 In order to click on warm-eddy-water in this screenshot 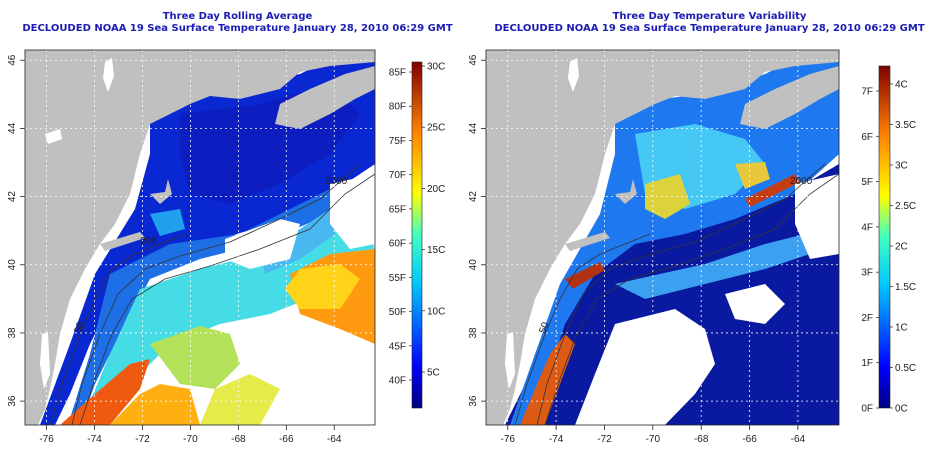, I will do `click(195, 357)`.